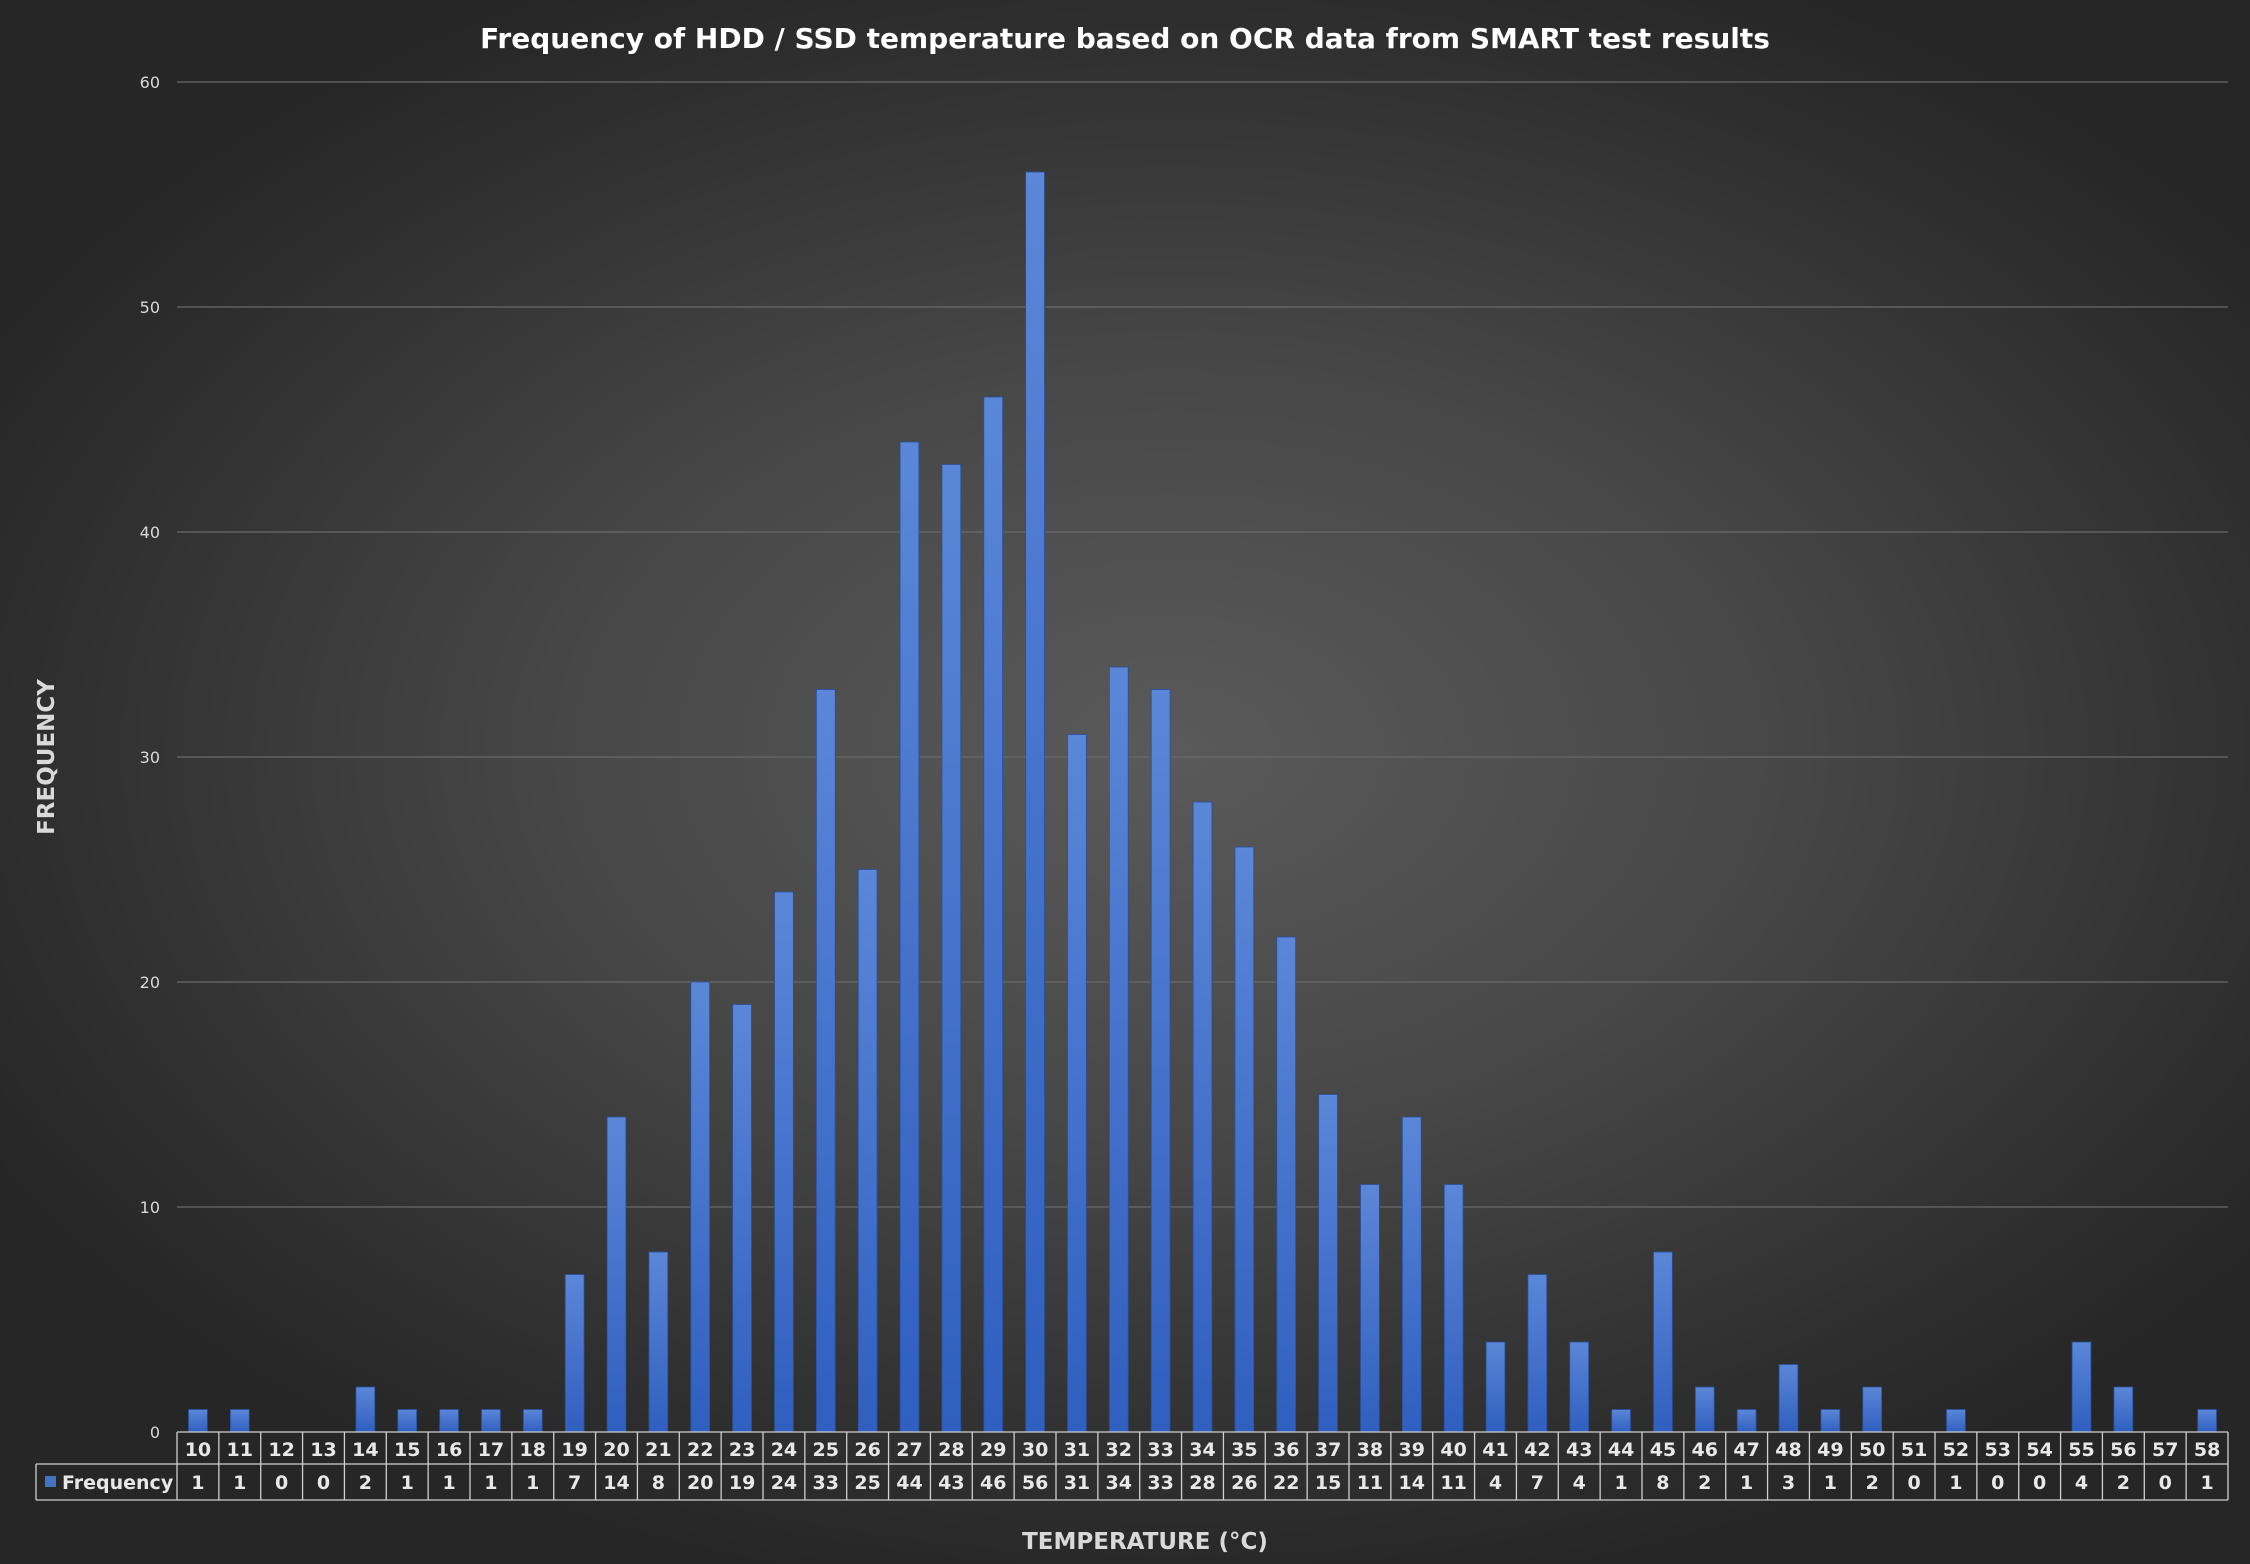  Describe the element at coordinates (533, 1450) in the screenshot. I see `x-tick-label: 18` at that location.